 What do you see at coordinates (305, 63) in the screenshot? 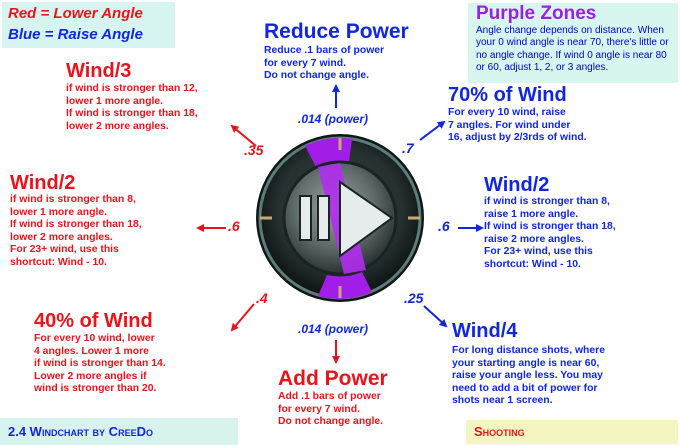
I see `top-body-line: for every 7 wind.` at bounding box center [305, 63].